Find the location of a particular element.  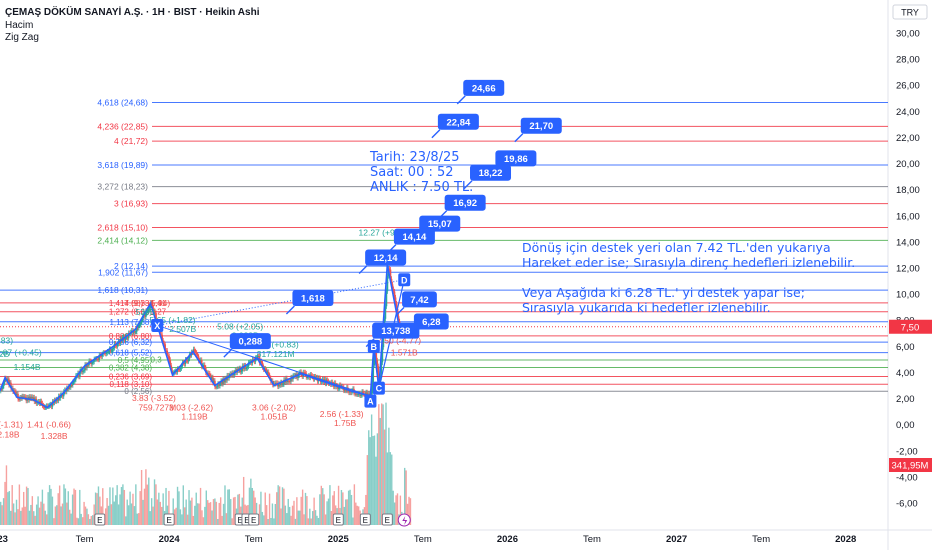

target-pointer is located at coordinates (519, 138).